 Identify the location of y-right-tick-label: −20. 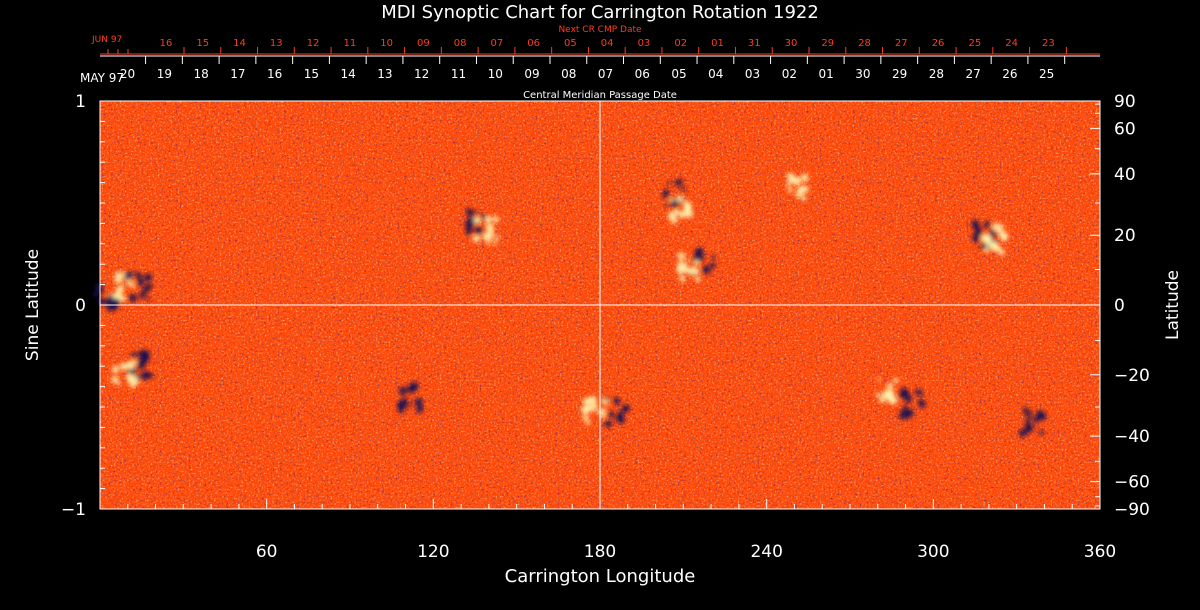
(1132, 376).